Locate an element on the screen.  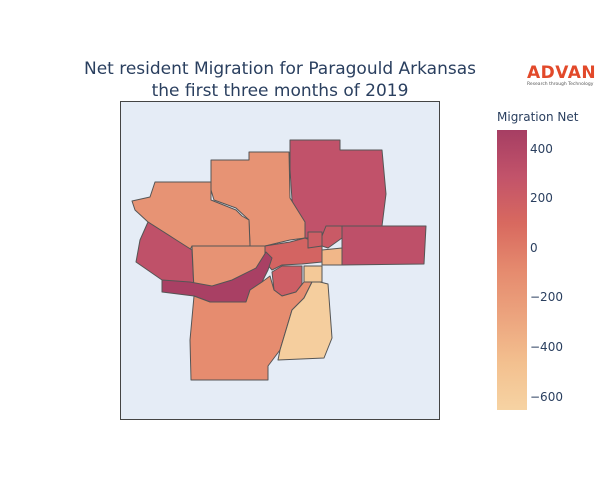
south-east-tract is located at coordinates (305, 321).